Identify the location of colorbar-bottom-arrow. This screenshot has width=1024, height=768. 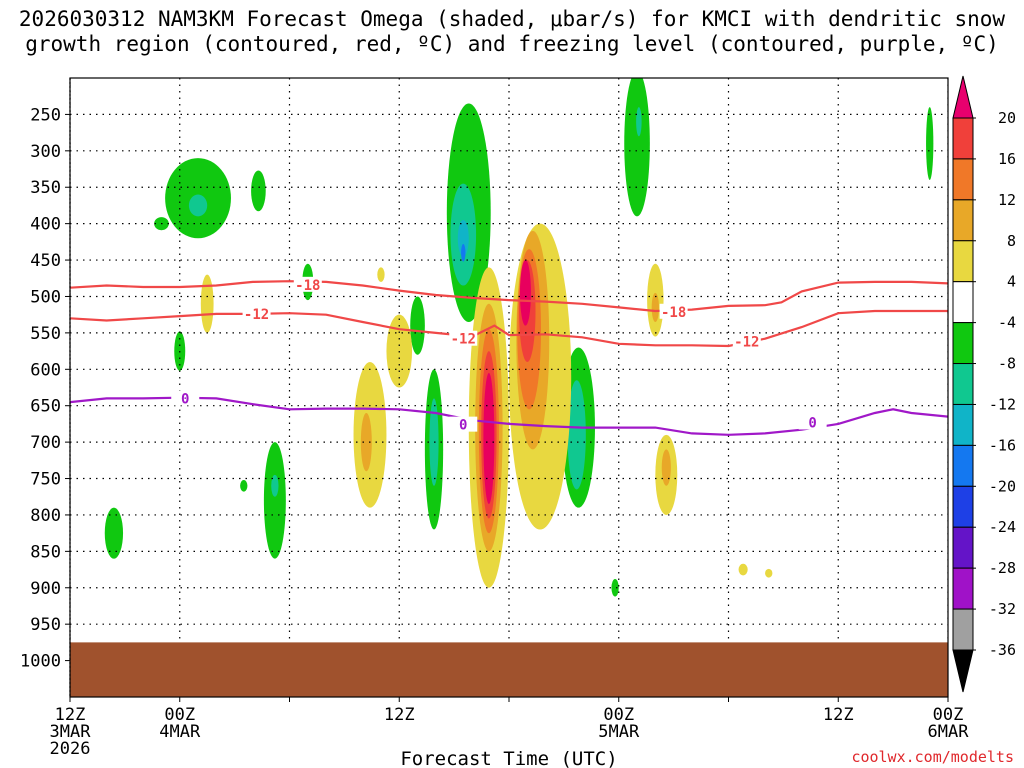
(963, 671).